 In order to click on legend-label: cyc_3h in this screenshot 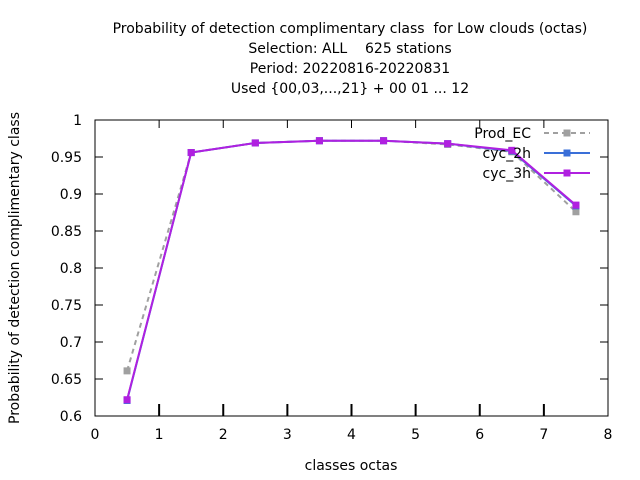, I will do `click(507, 174)`.